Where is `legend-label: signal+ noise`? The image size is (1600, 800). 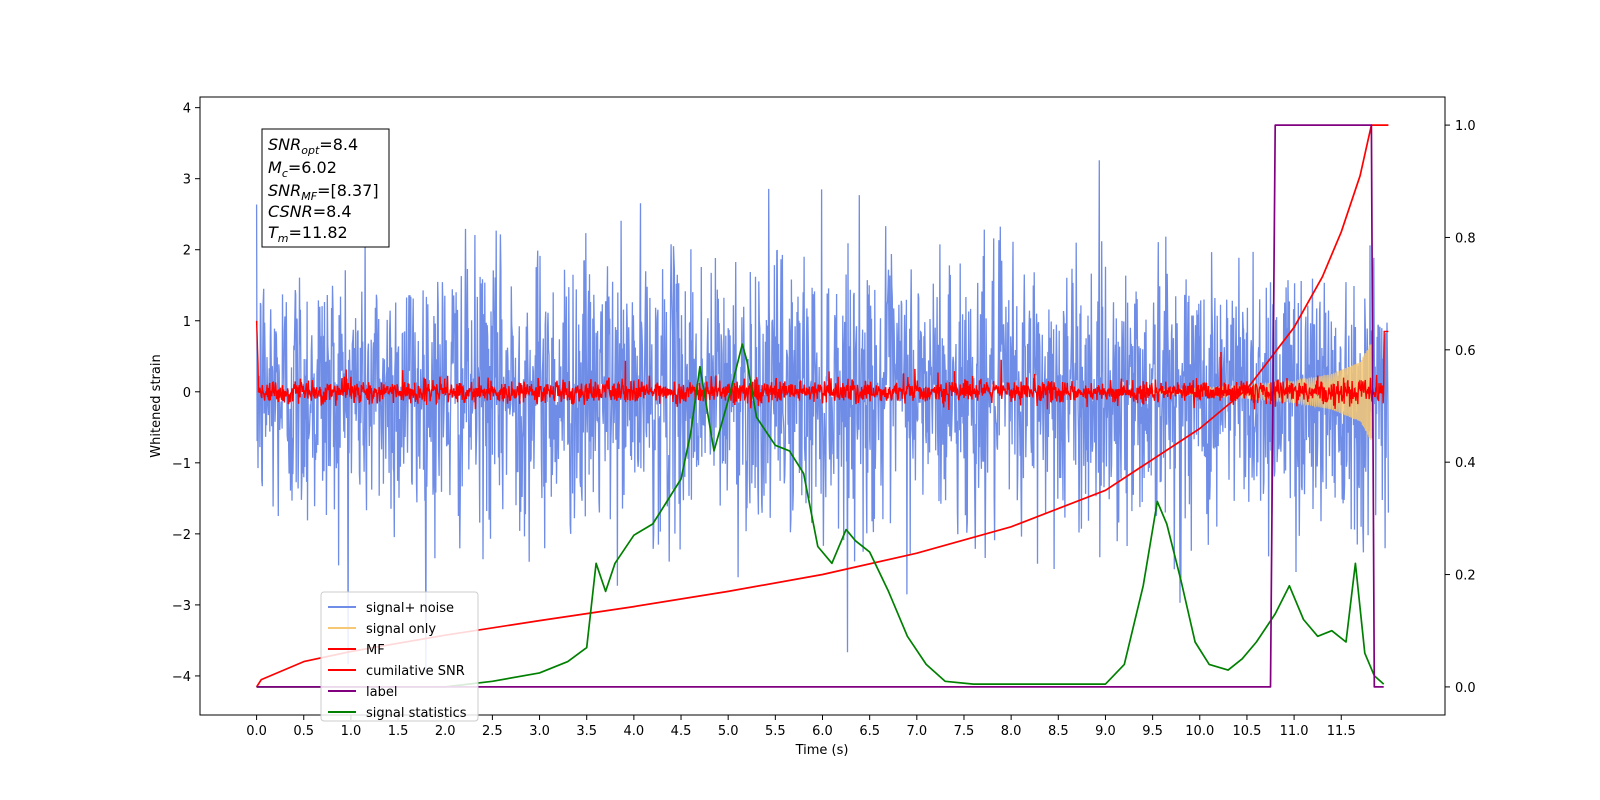
legend-label: signal+ noise is located at coordinates (410, 608).